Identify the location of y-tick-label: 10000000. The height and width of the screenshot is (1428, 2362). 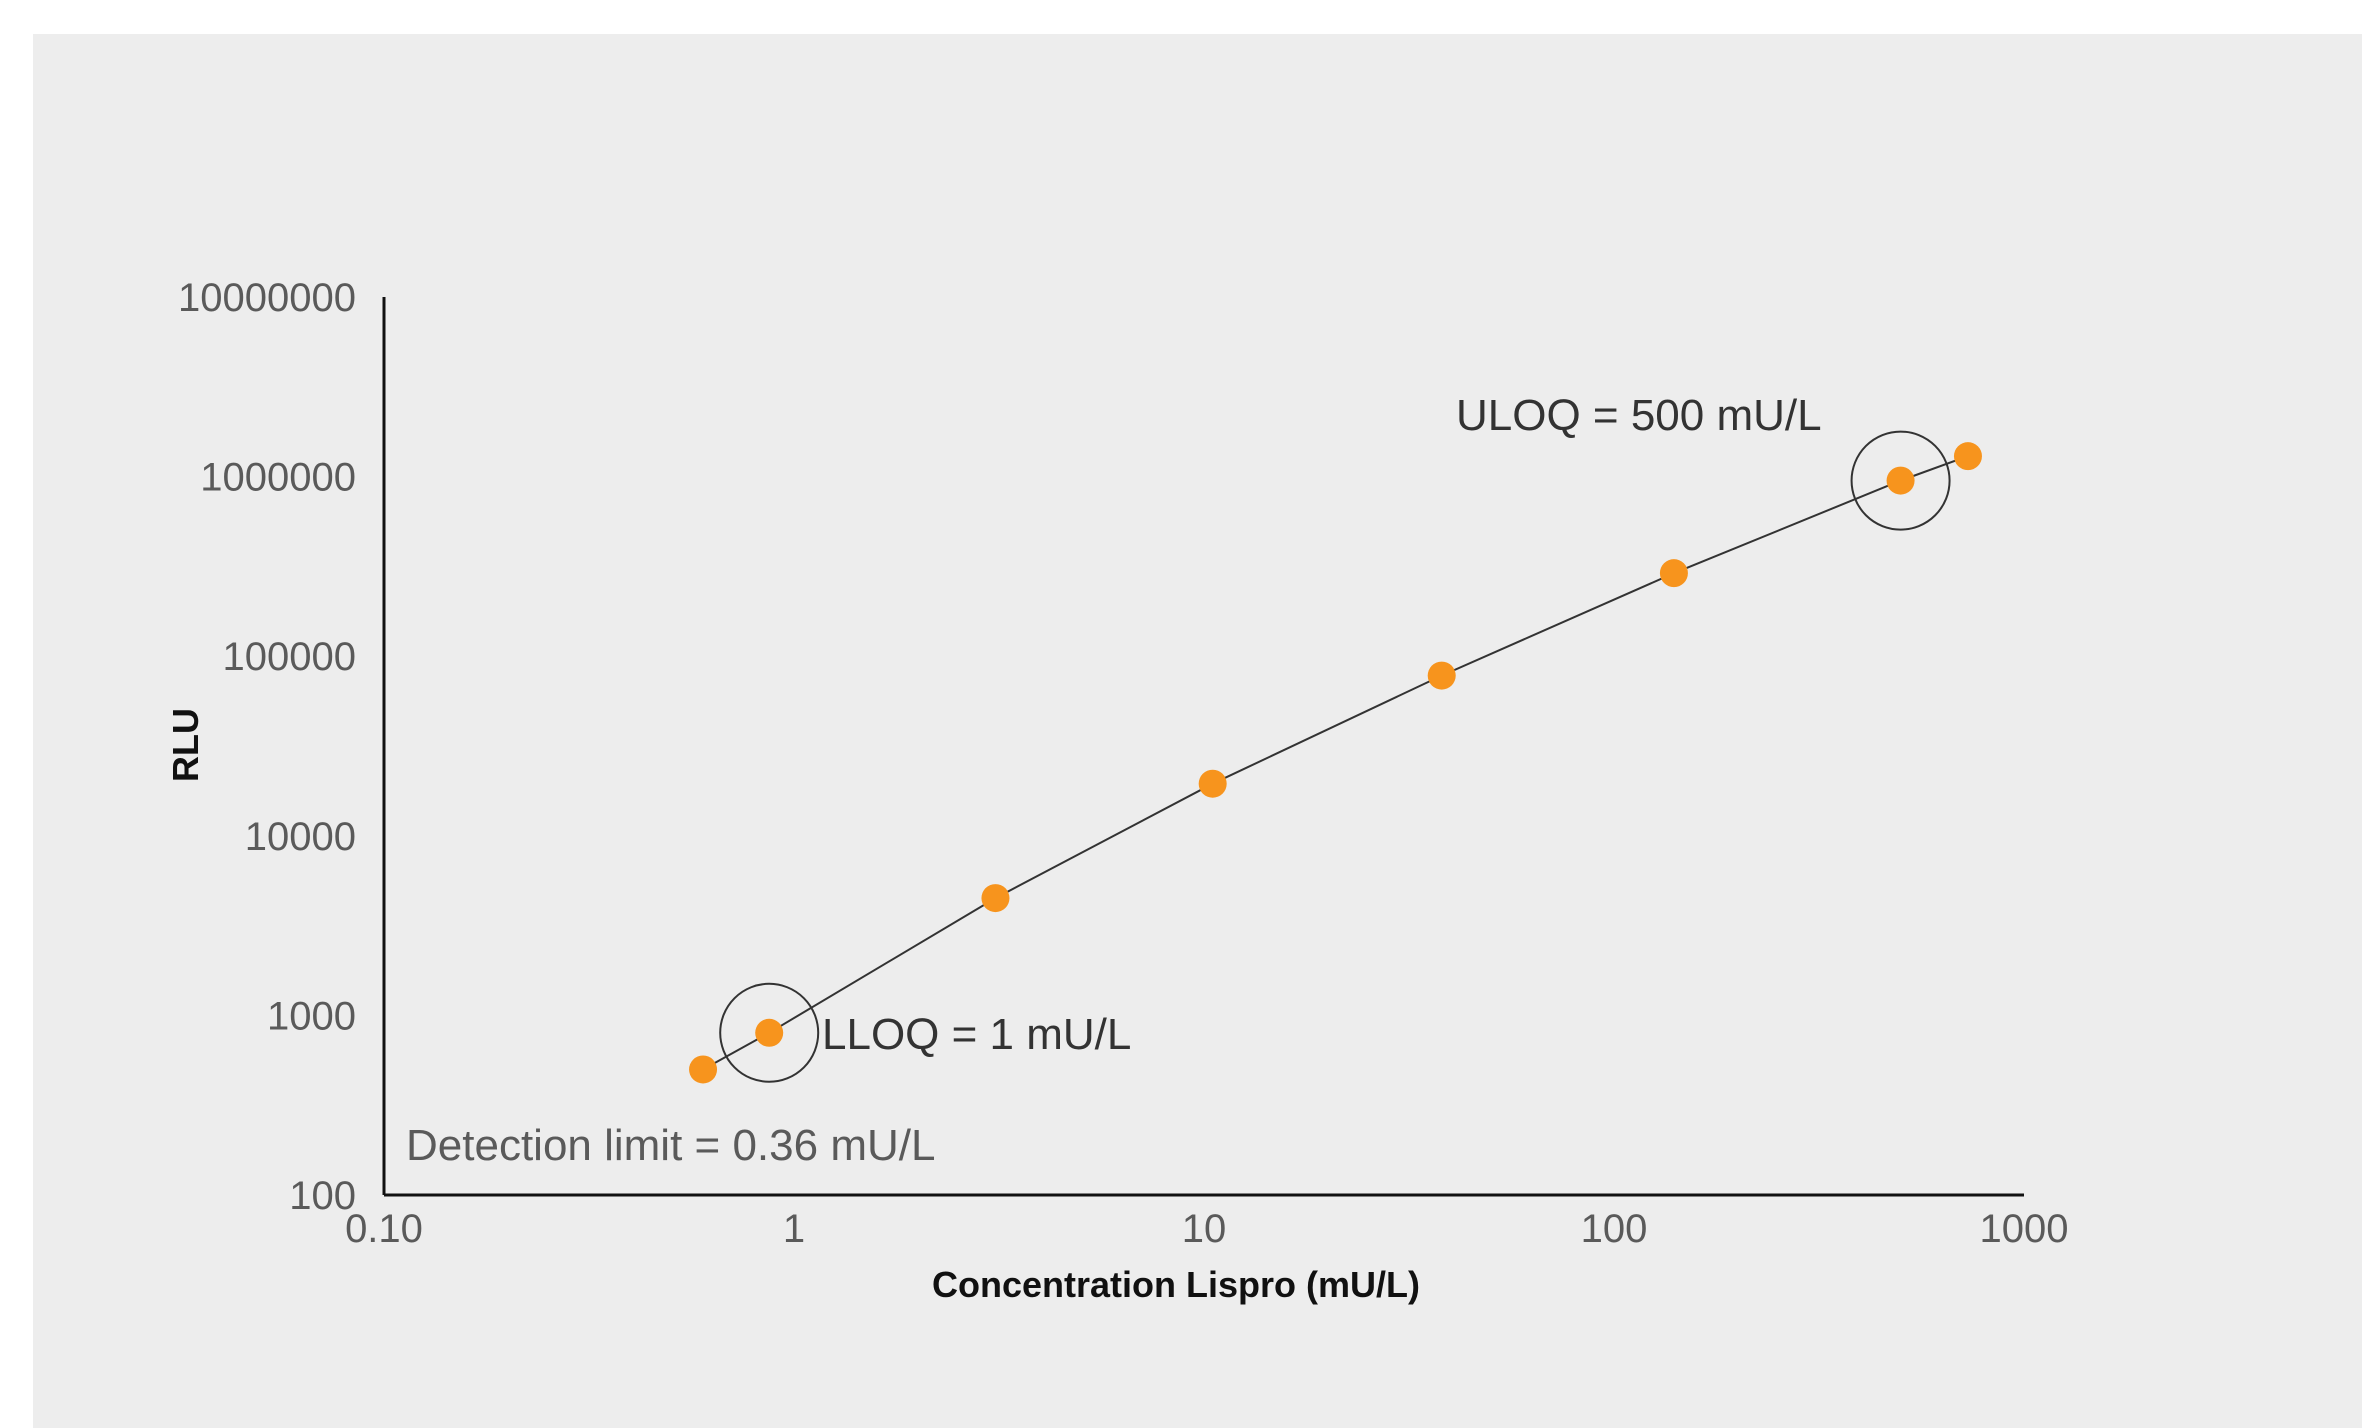
(267, 298).